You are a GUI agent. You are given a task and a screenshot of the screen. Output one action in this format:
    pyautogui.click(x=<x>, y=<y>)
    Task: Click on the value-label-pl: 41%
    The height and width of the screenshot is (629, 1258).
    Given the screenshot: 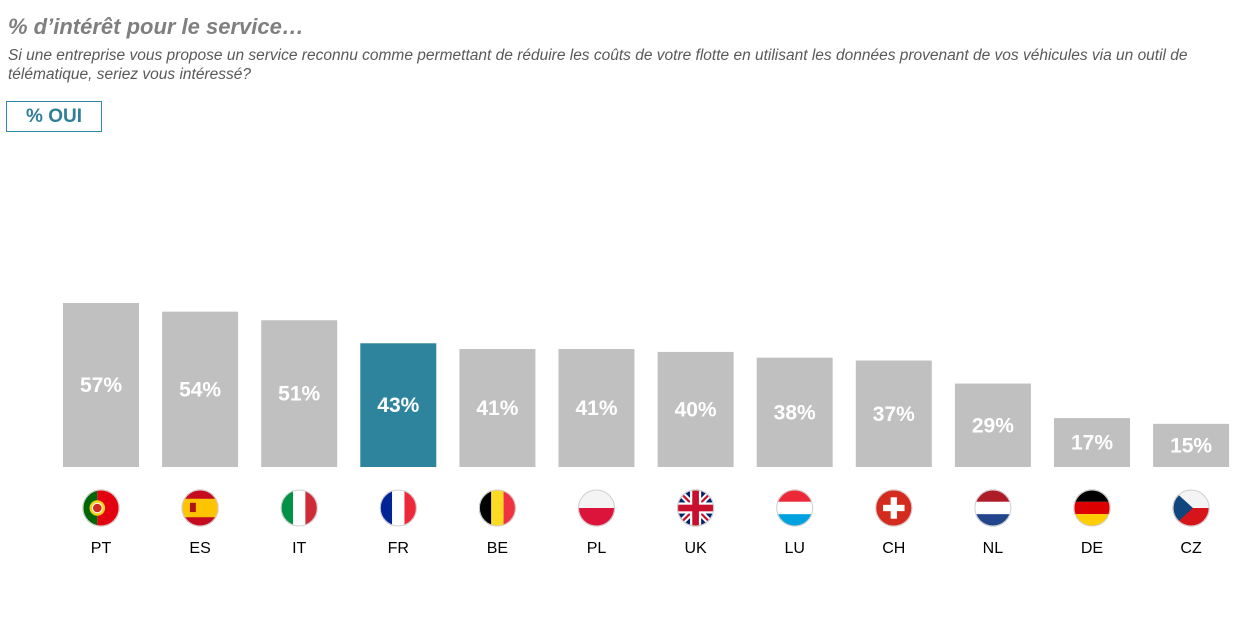 What is the action you would take?
    pyautogui.click(x=596, y=408)
    